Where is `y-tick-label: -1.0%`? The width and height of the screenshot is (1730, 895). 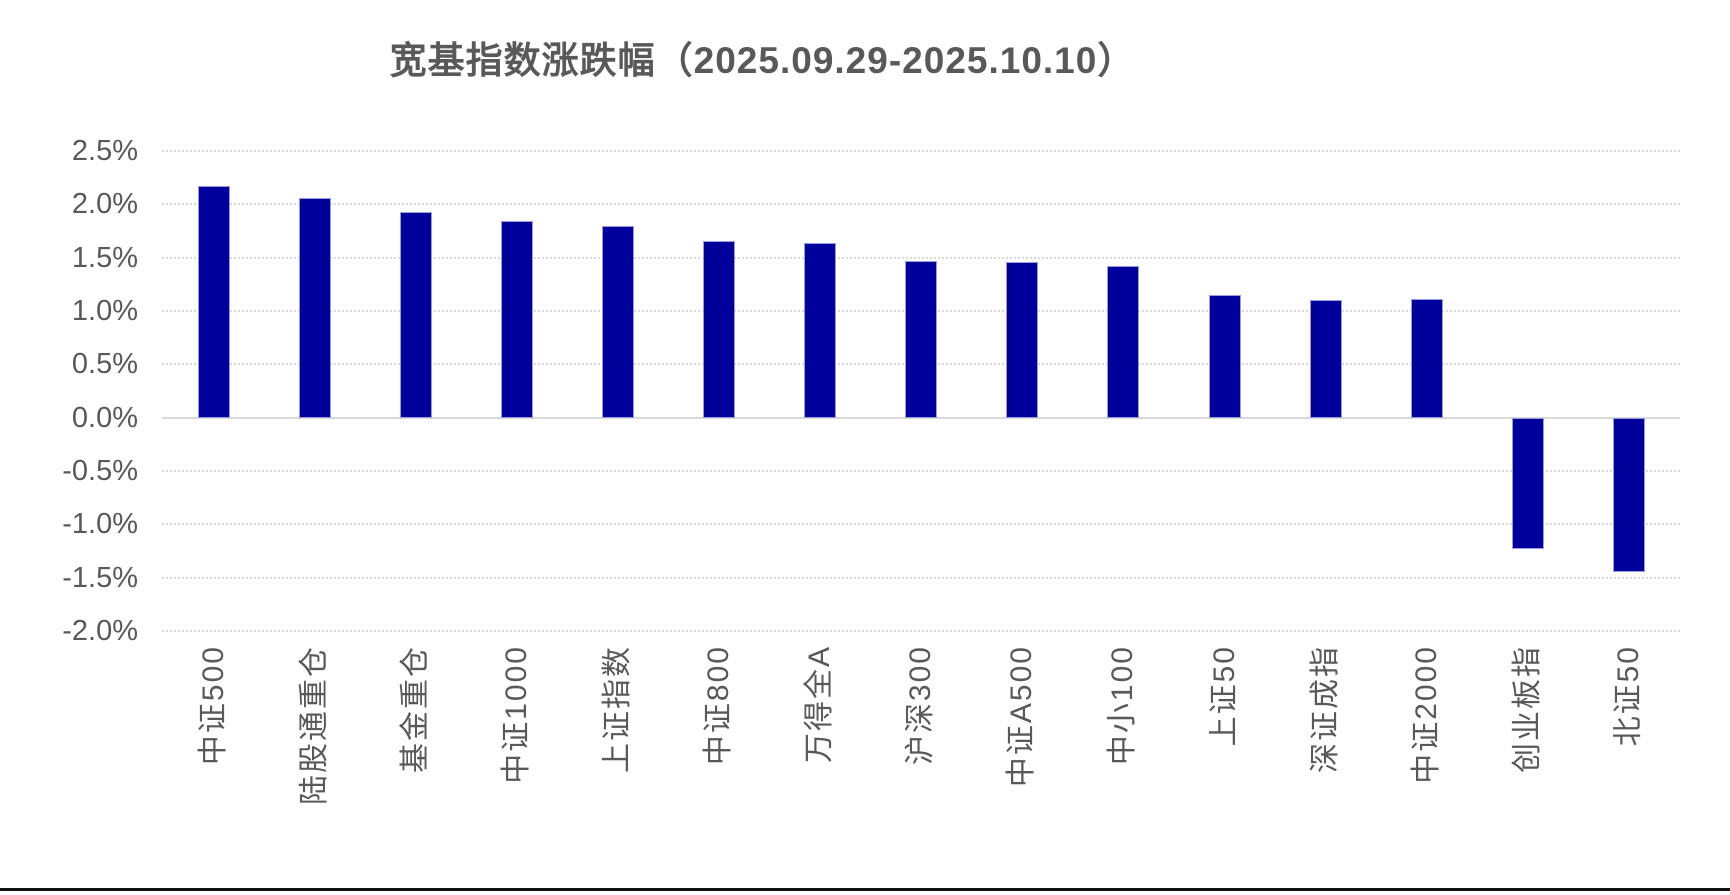
y-tick-label: -1.0% is located at coordinates (100, 524).